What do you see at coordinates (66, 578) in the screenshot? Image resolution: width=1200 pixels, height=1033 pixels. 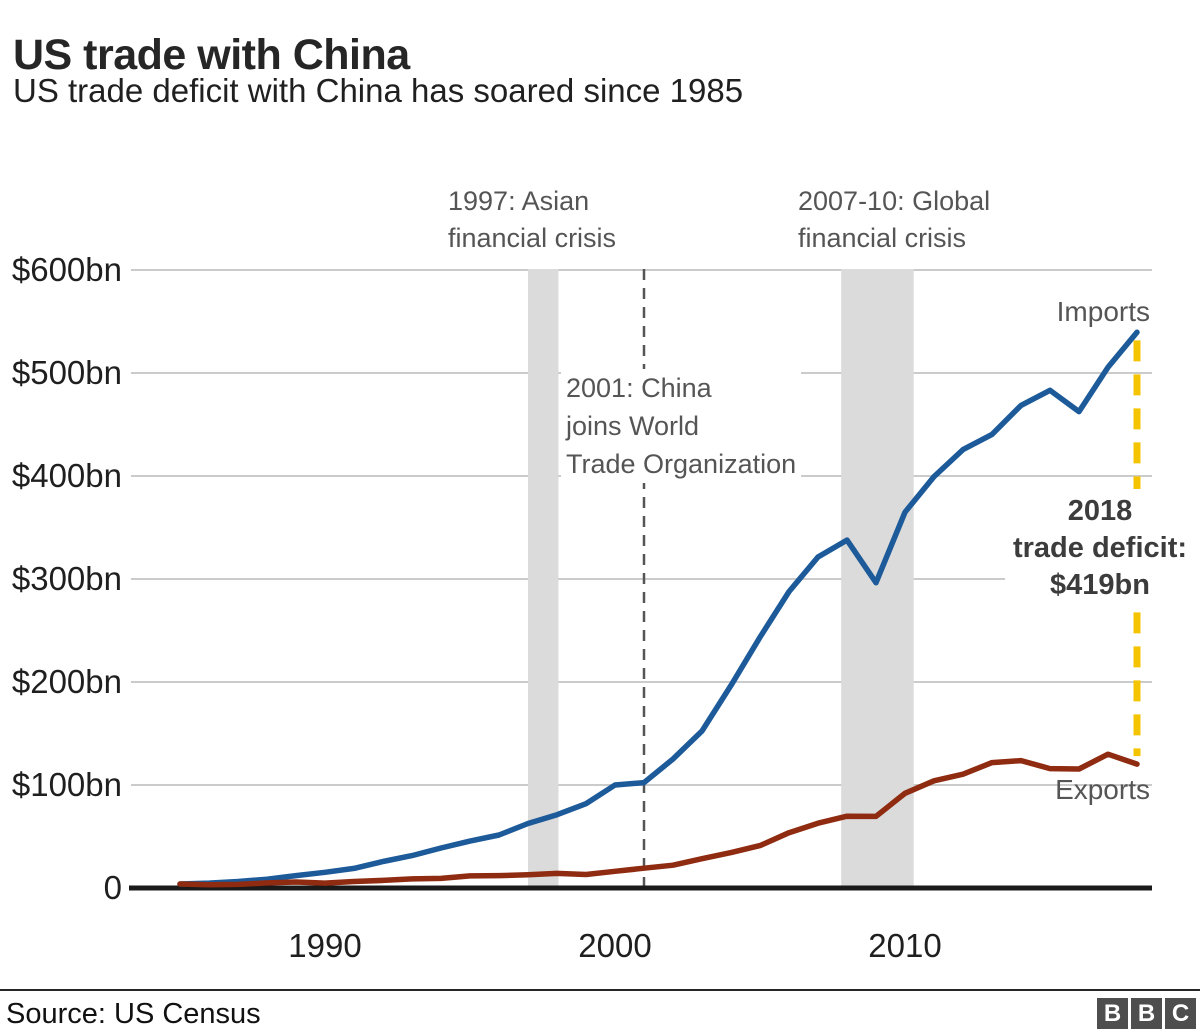 I see `y-tick-label: $300bn` at bounding box center [66, 578].